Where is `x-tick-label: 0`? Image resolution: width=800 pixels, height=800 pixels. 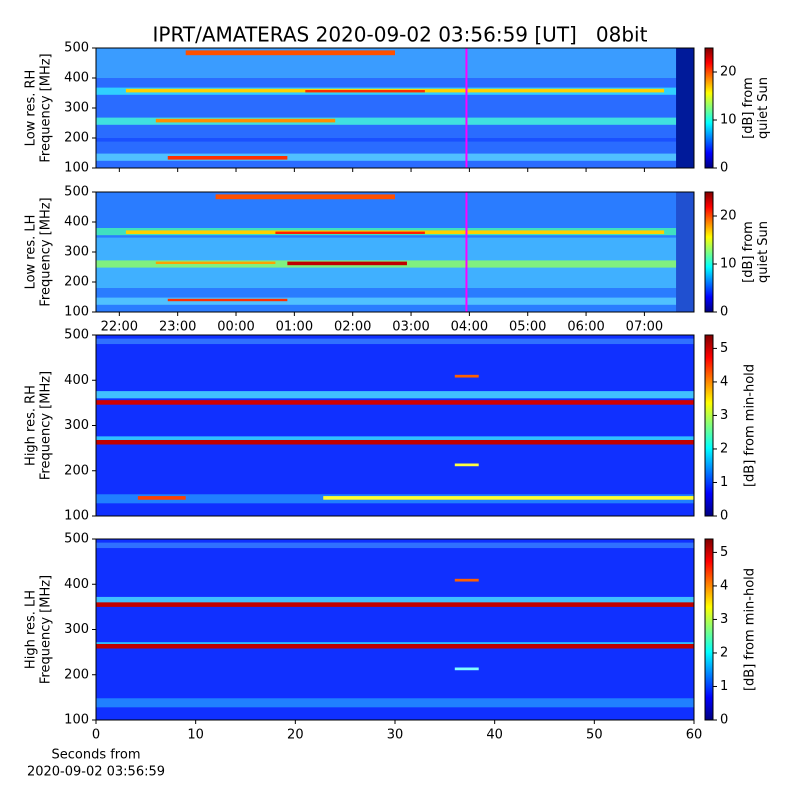 x-tick-label: 0 is located at coordinates (96, 735).